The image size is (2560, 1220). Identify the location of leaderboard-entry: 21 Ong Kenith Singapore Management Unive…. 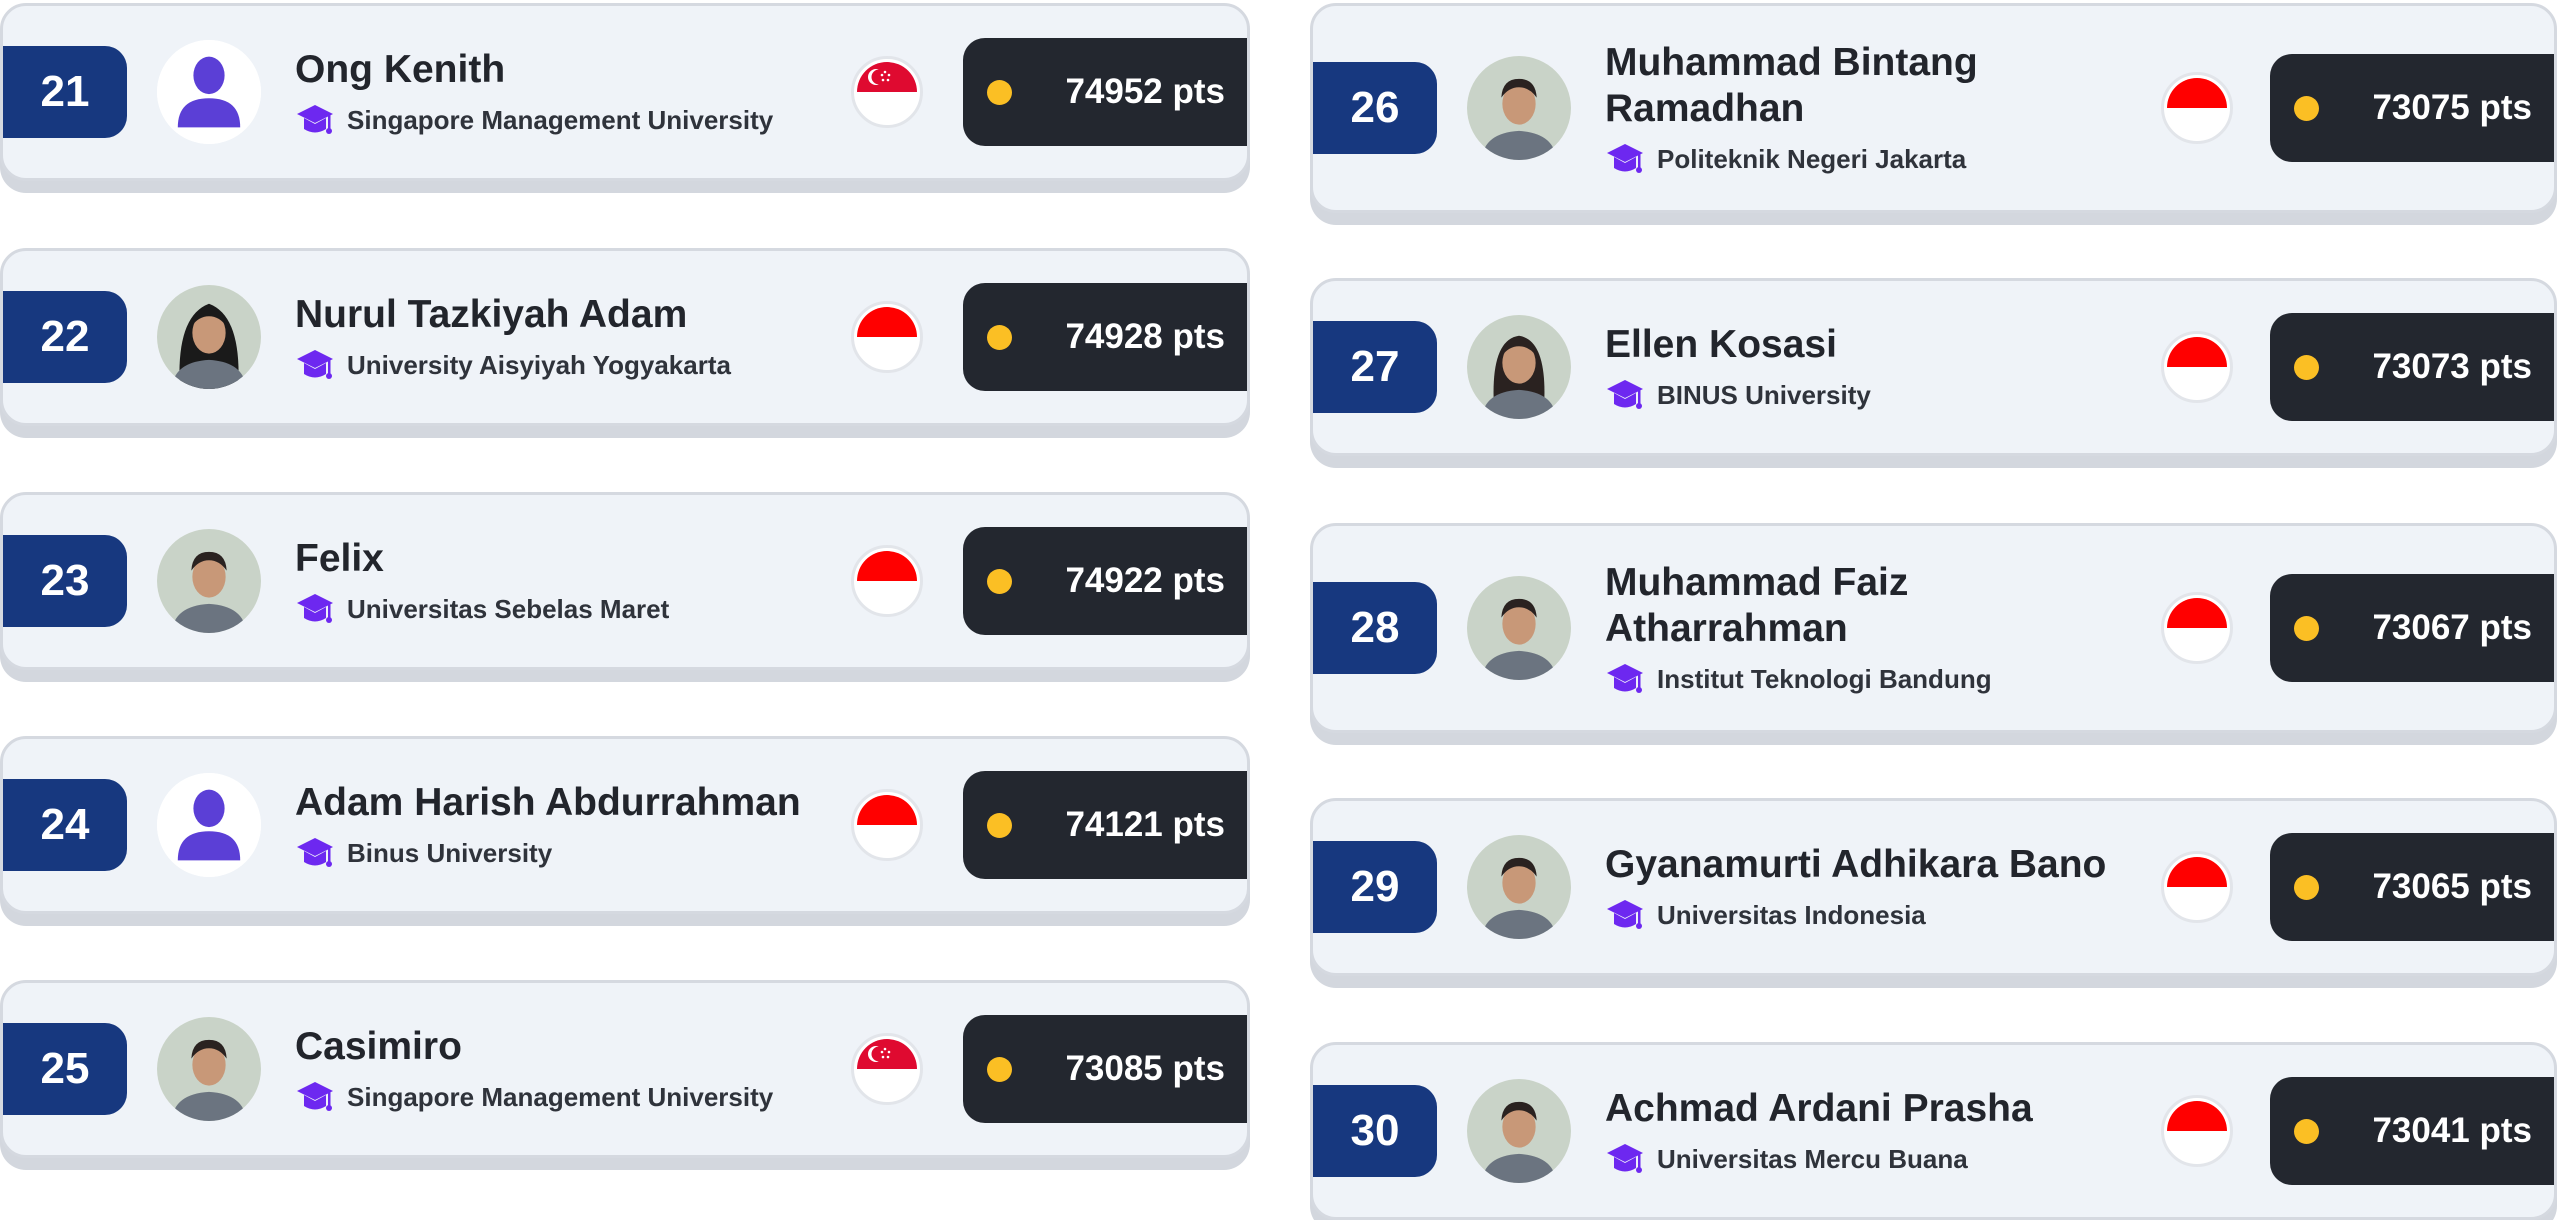
(625, 92).